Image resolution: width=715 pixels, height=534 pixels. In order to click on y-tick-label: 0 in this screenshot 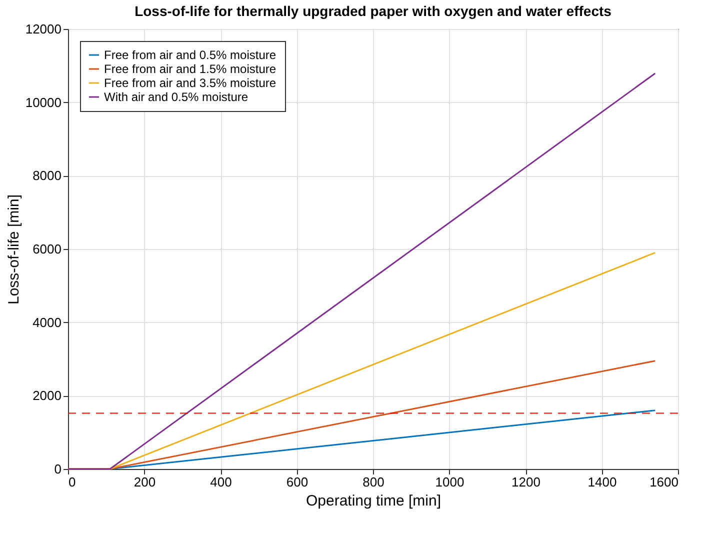, I will do `click(58, 469)`.